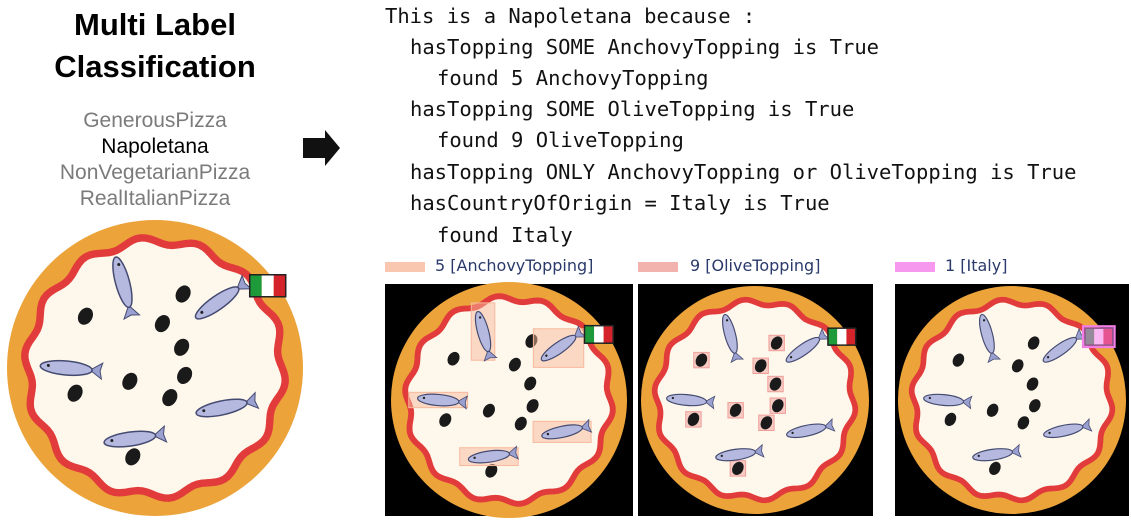 This screenshot has width=1131, height=521. What do you see at coordinates (155, 146) in the screenshot?
I see `label: Napoletana` at bounding box center [155, 146].